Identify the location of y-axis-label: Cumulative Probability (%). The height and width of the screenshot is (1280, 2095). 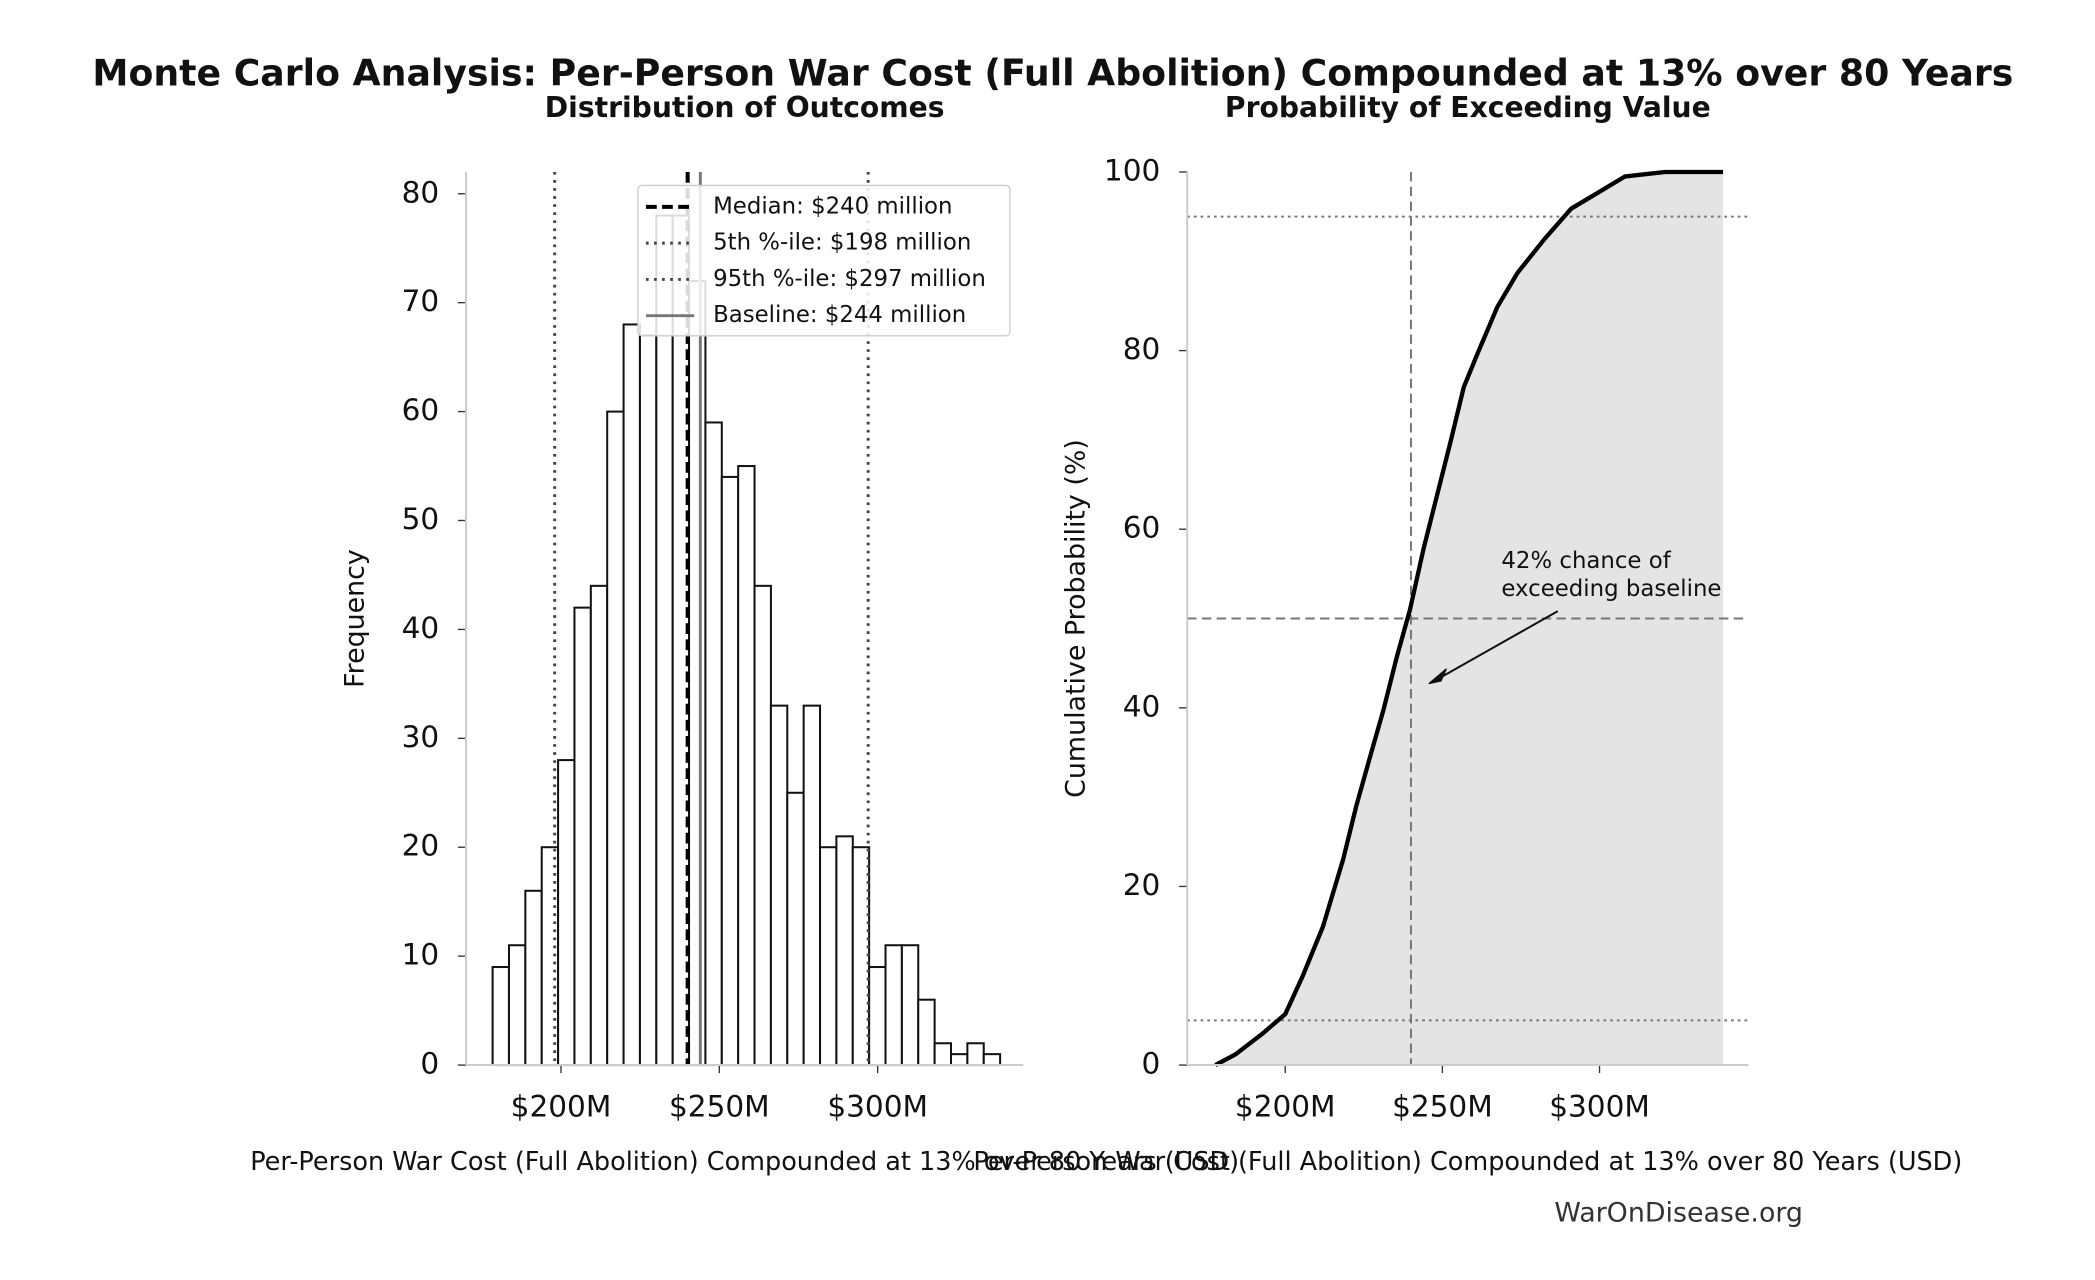
(1076, 618).